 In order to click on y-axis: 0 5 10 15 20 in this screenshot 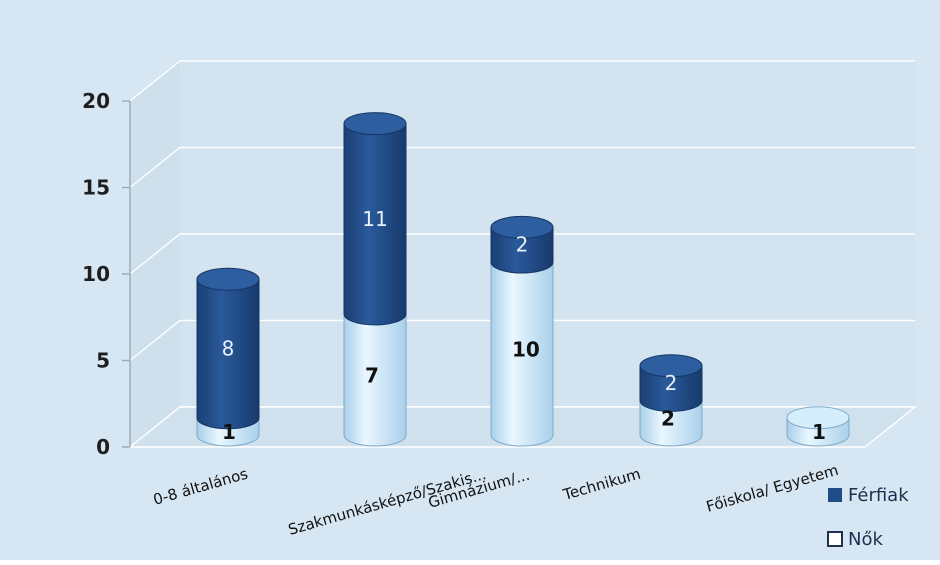, I will do `click(106, 274)`.